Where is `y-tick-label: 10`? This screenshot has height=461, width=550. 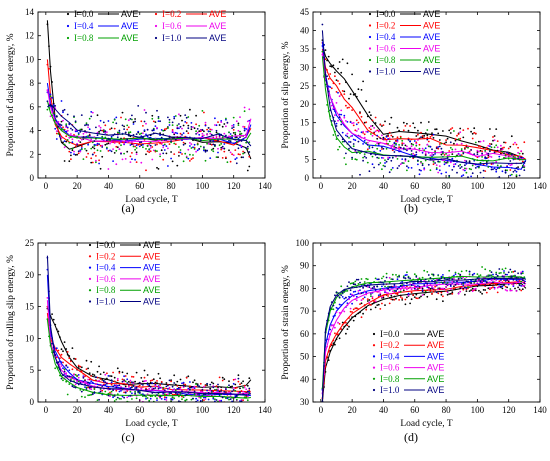 y-tick-label: 10 is located at coordinates (30, 59).